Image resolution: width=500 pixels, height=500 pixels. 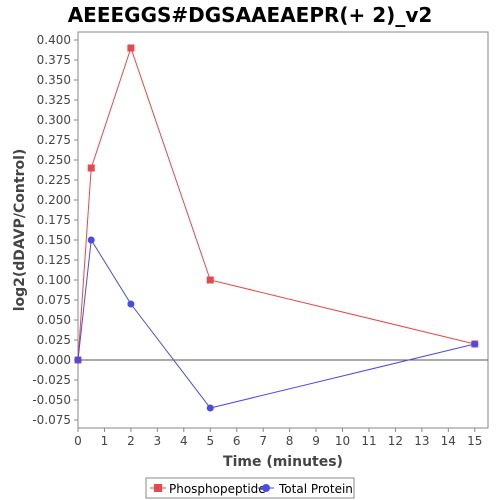 I want to click on x-tick-label: 12, so click(x=395, y=441).